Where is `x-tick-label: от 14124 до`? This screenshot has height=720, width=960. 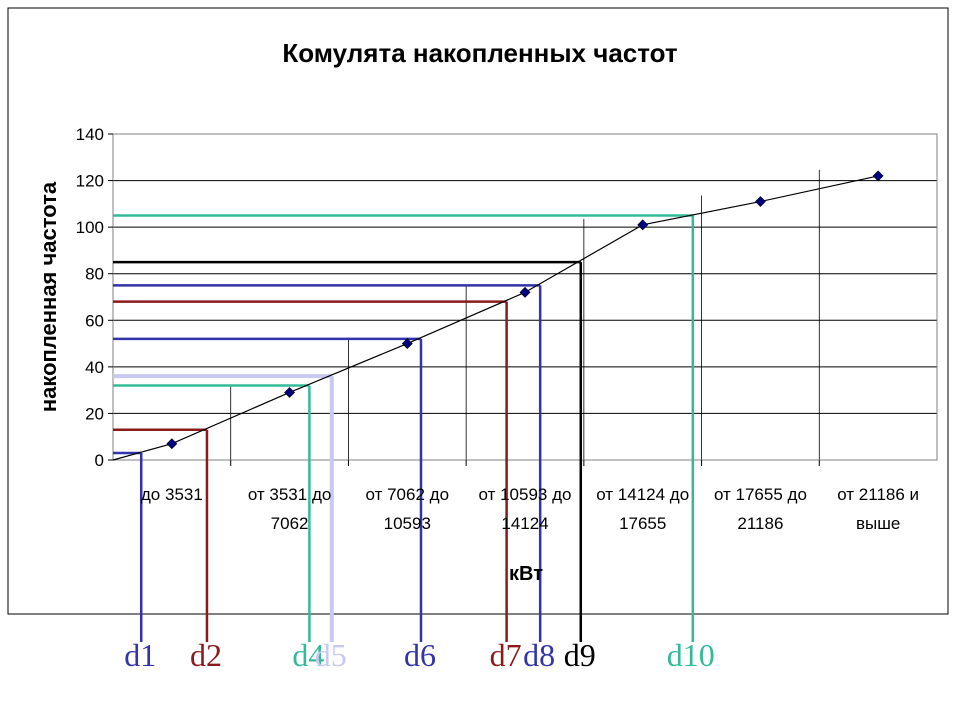 x-tick-label: от 14124 до is located at coordinates (642, 494).